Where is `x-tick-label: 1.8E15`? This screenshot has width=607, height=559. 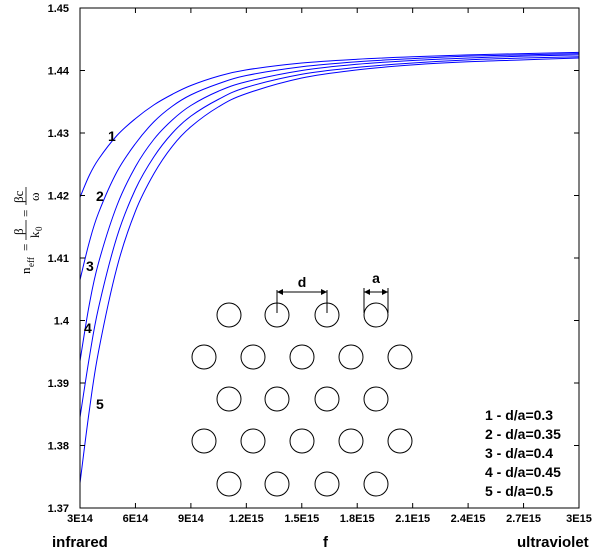 x-tick-label: 1.8E15 is located at coordinates (357, 519).